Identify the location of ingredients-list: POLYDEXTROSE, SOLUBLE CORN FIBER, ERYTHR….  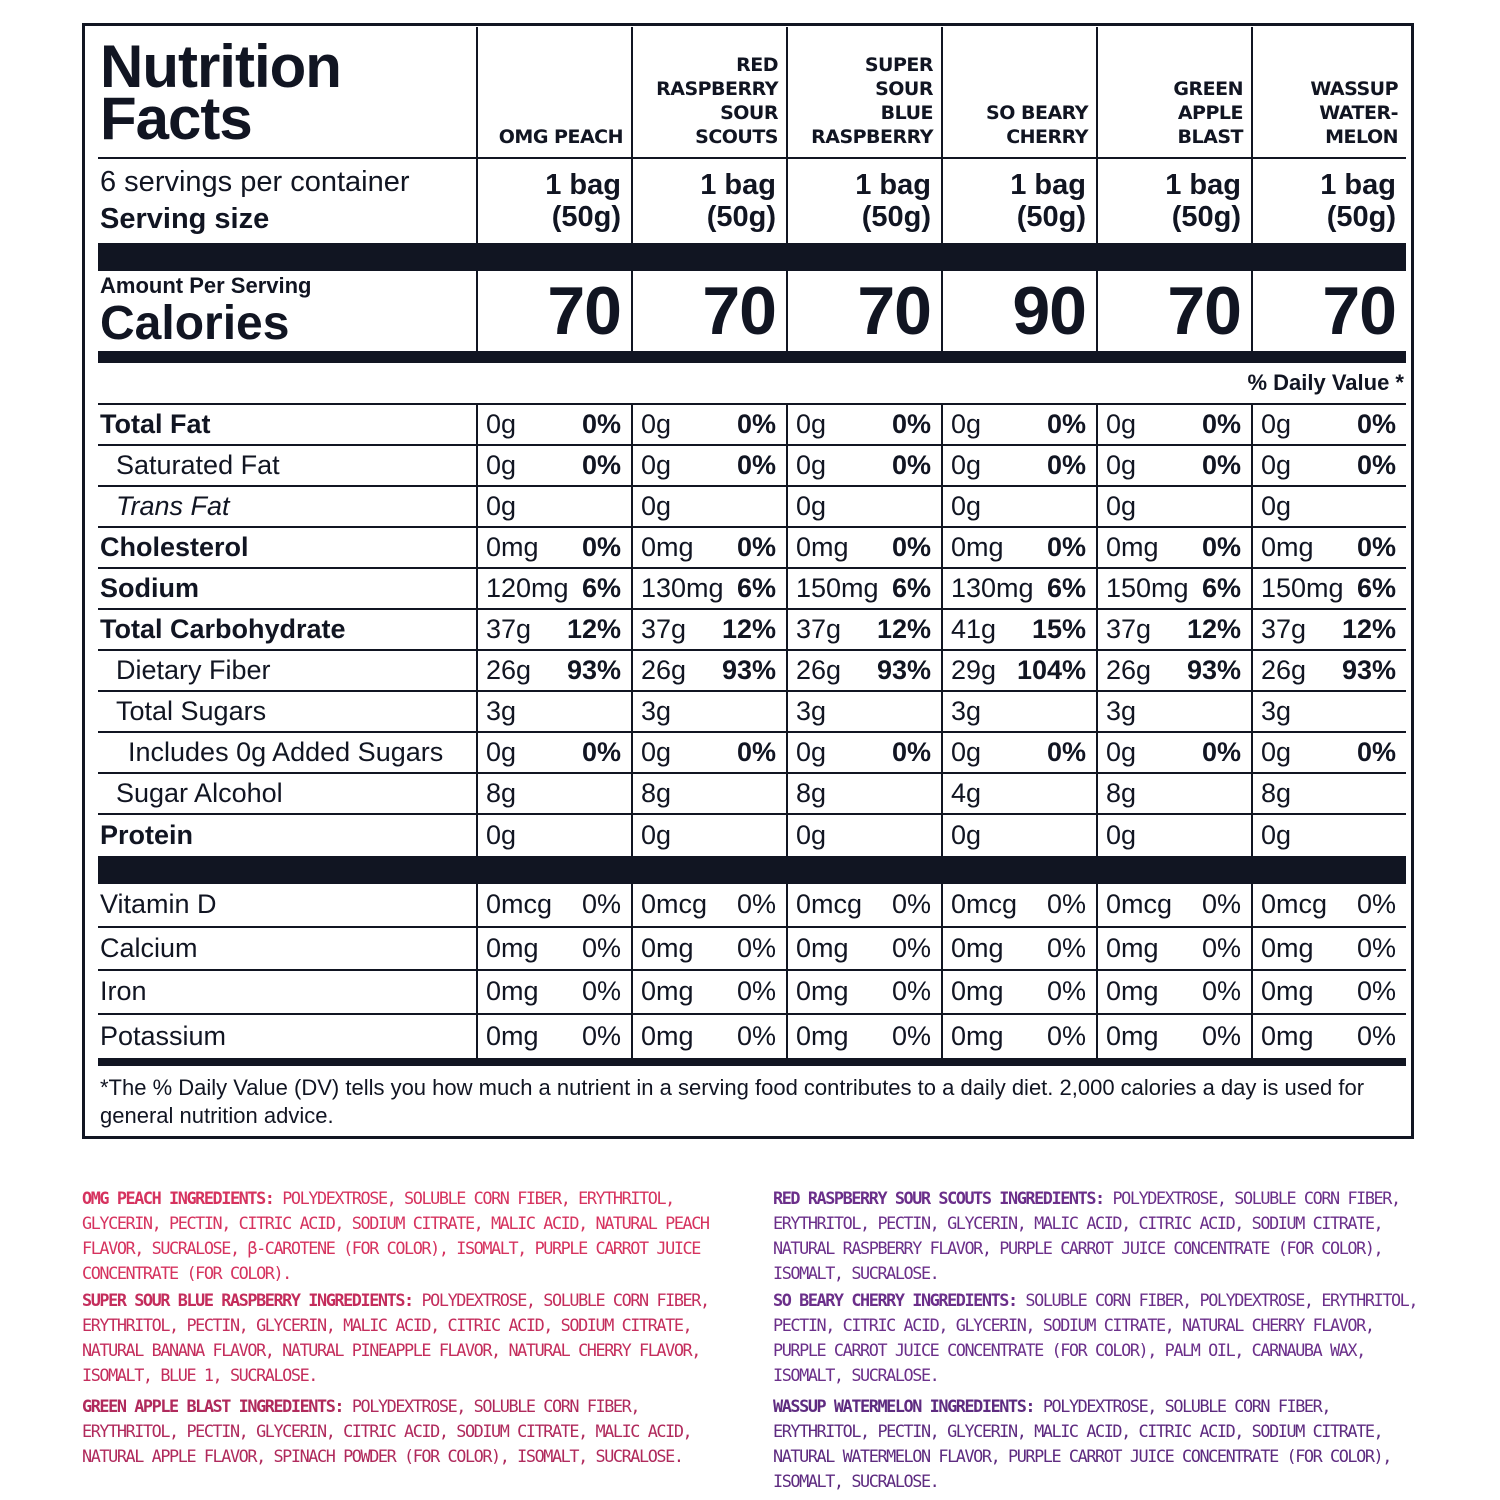
(396, 1337).